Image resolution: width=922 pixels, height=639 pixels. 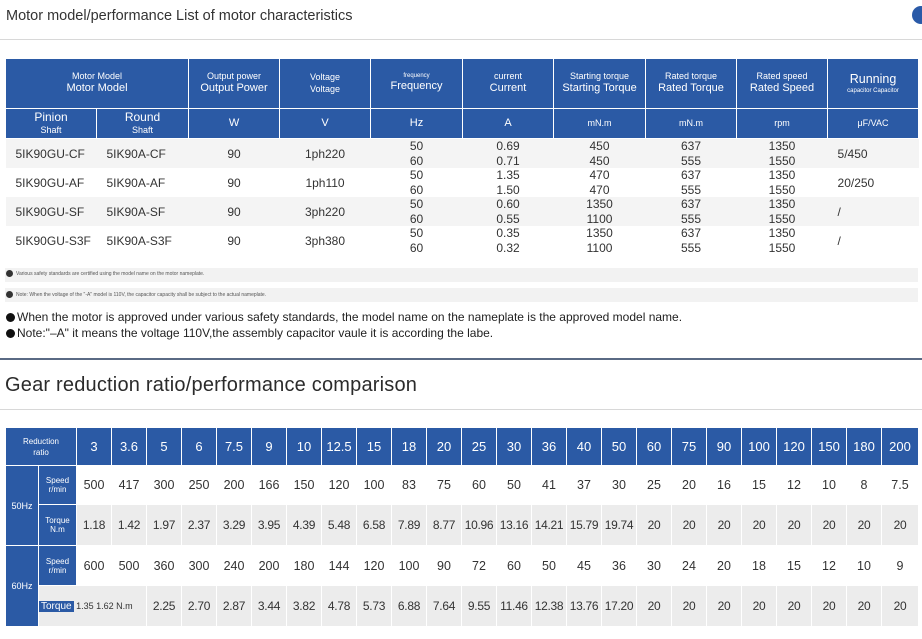 I want to click on speed-label: Speed r/min, so click(x=57, y=565).